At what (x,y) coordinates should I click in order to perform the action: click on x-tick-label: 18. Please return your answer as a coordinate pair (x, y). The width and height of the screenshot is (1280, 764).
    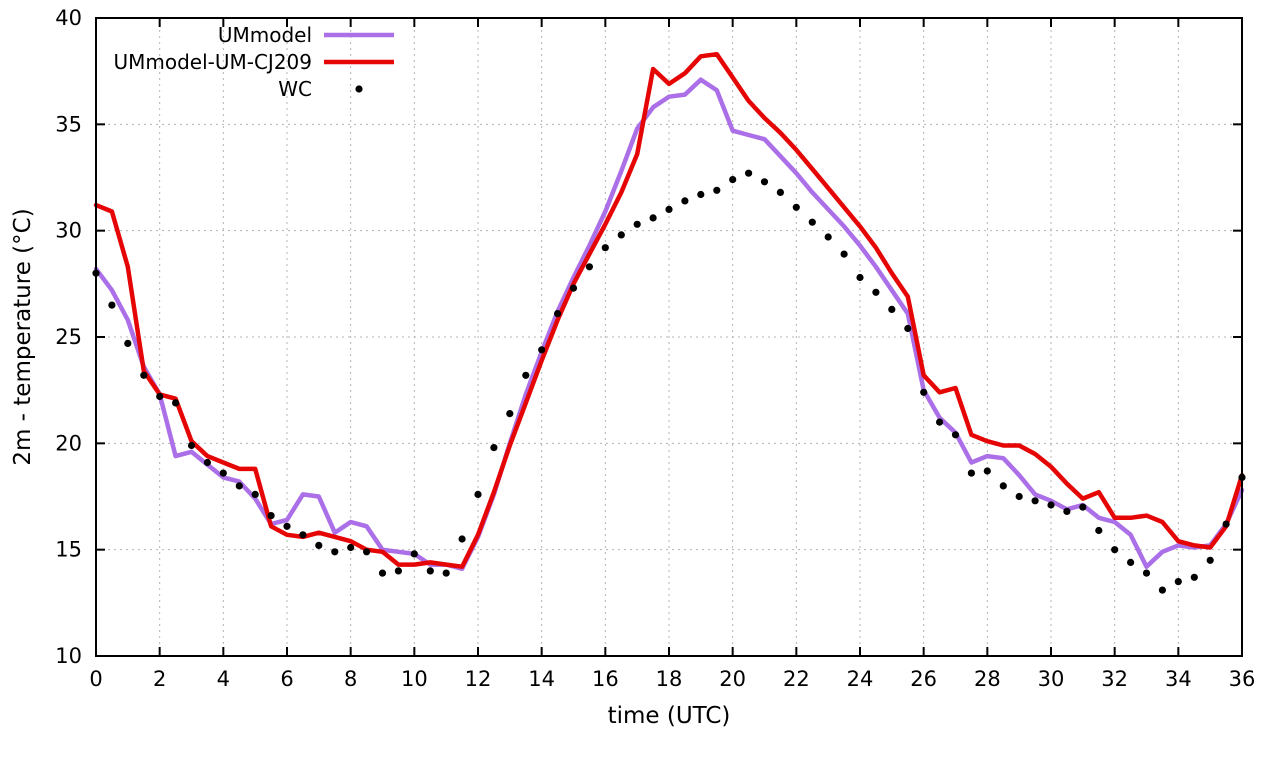
    Looking at the image, I should click on (669, 679).